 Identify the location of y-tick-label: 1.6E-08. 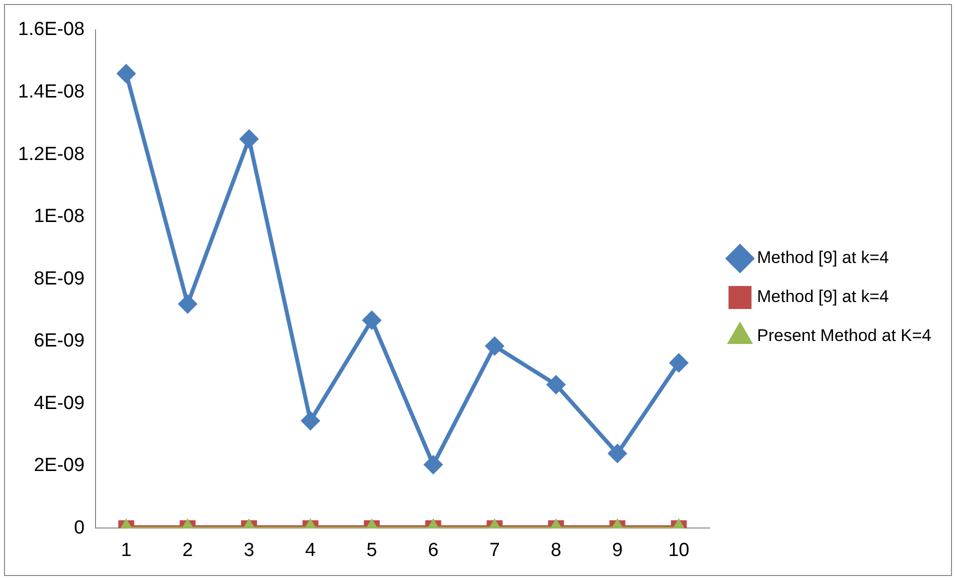
(51, 29).